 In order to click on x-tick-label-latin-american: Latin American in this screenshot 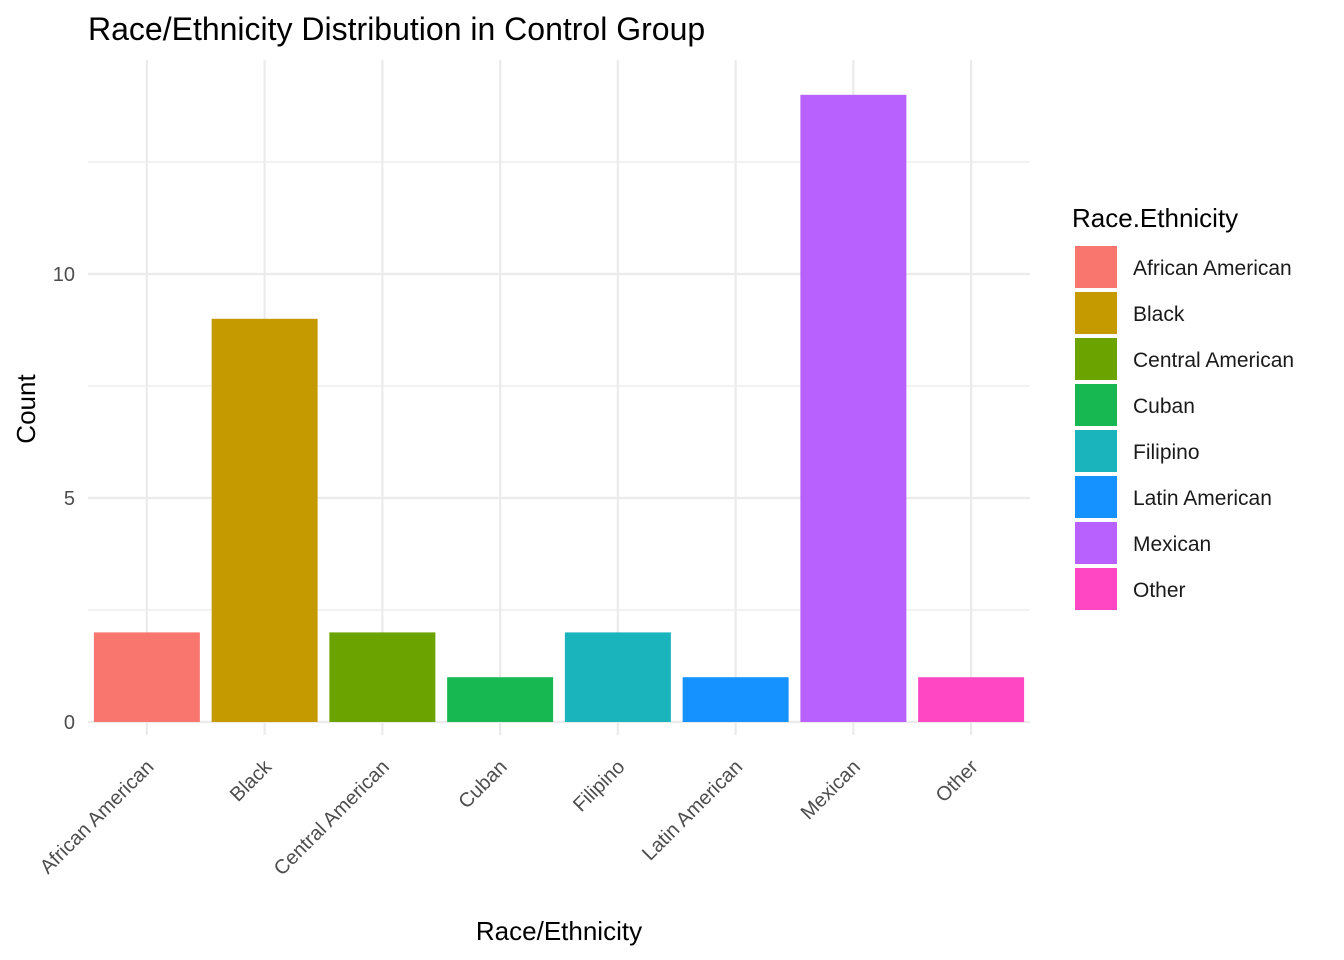, I will do `click(692, 810)`.